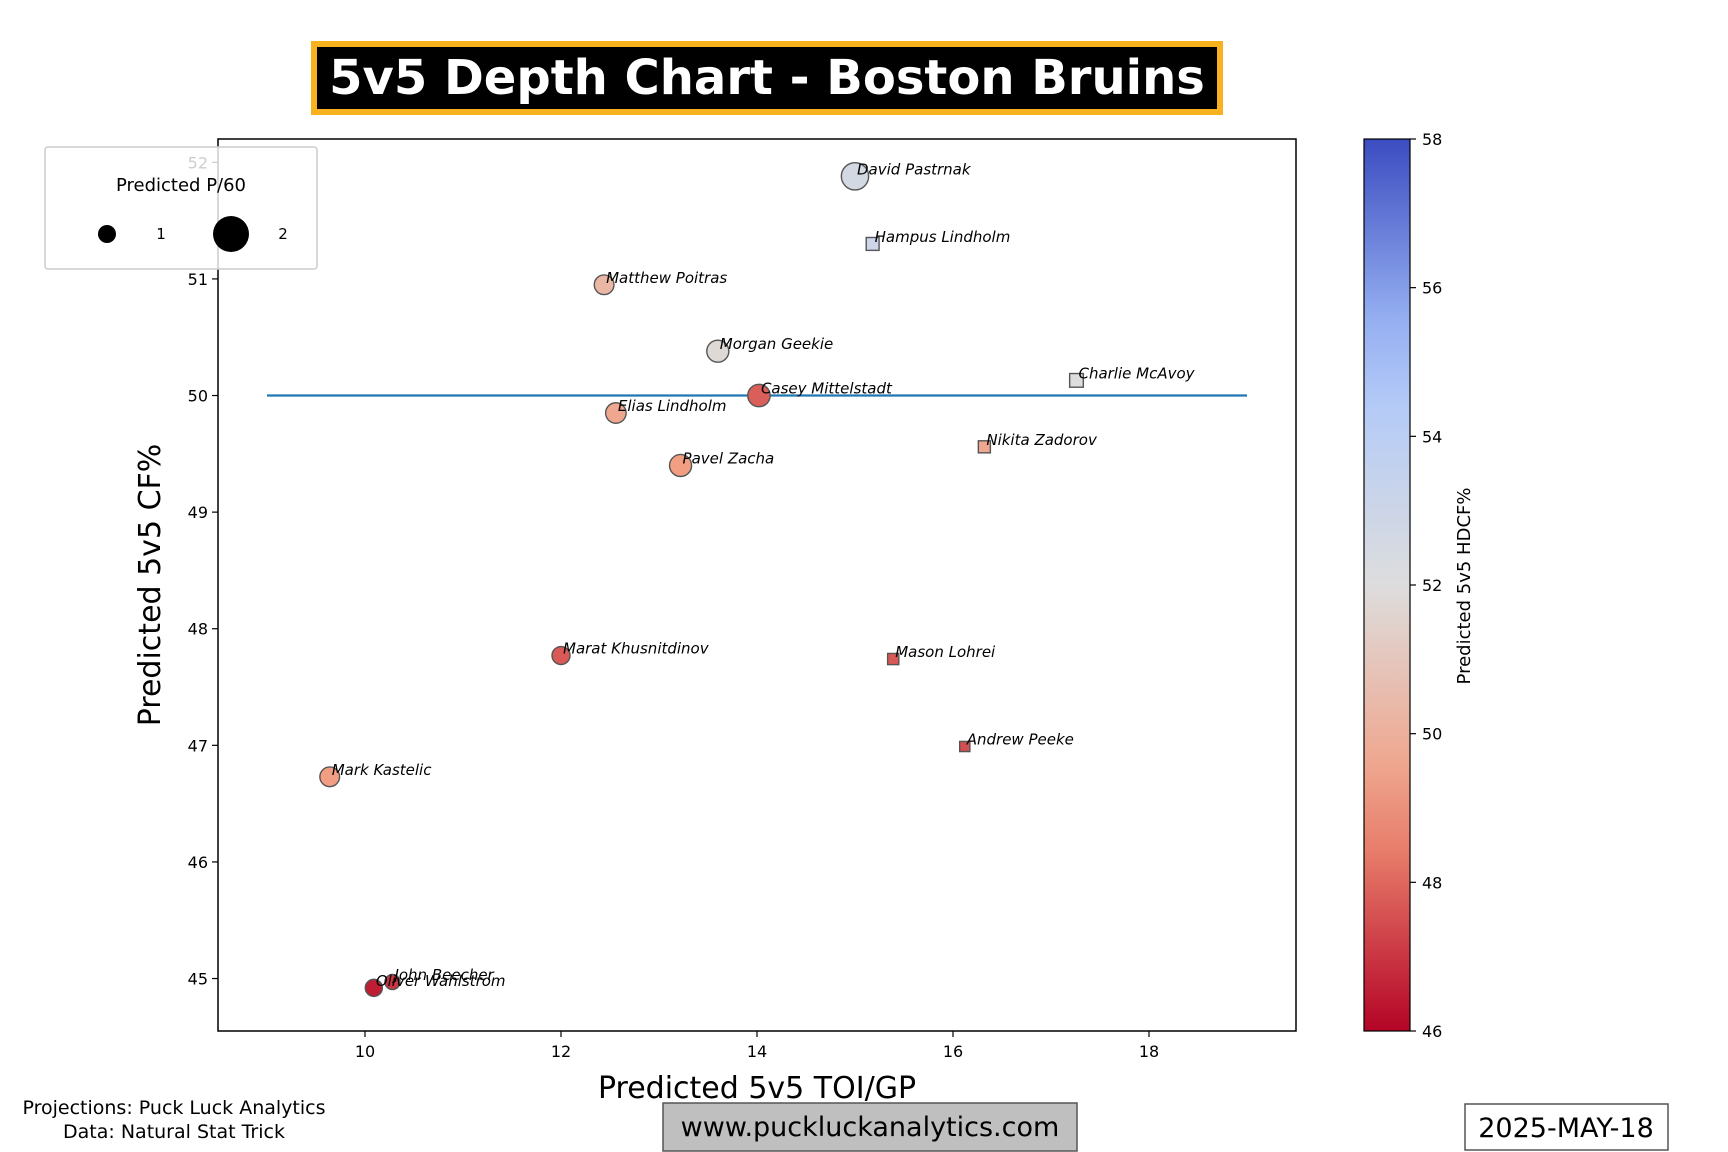 This screenshot has height=1152, width=1728. I want to click on player-label: Casey Mittelstadt, so click(827, 389).